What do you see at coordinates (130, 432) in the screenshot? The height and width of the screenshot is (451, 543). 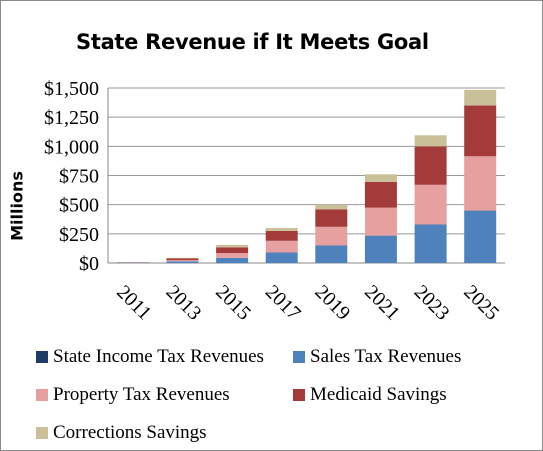 I see `legend-label: Corrections Savings` at bounding box center [130, 432].